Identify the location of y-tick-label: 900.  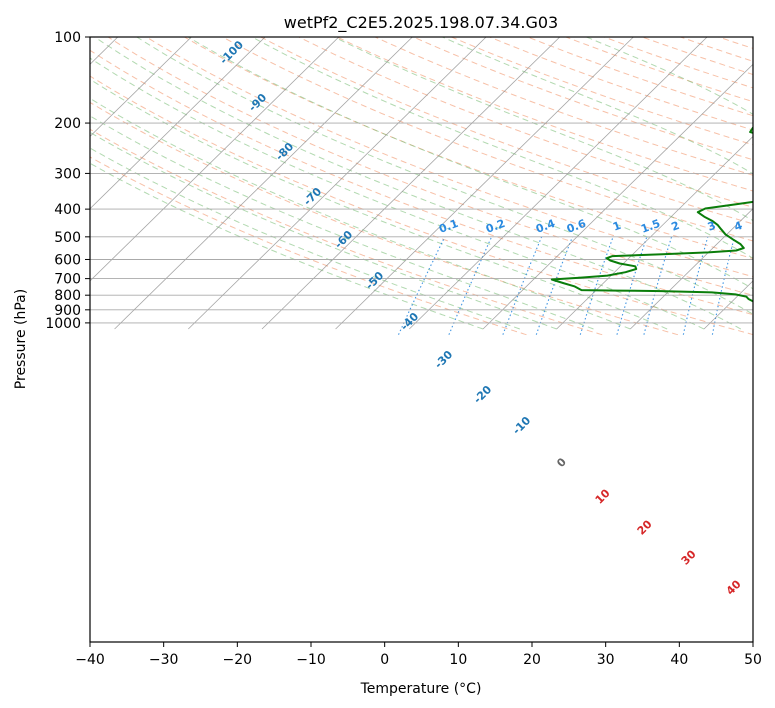
(67, 311).